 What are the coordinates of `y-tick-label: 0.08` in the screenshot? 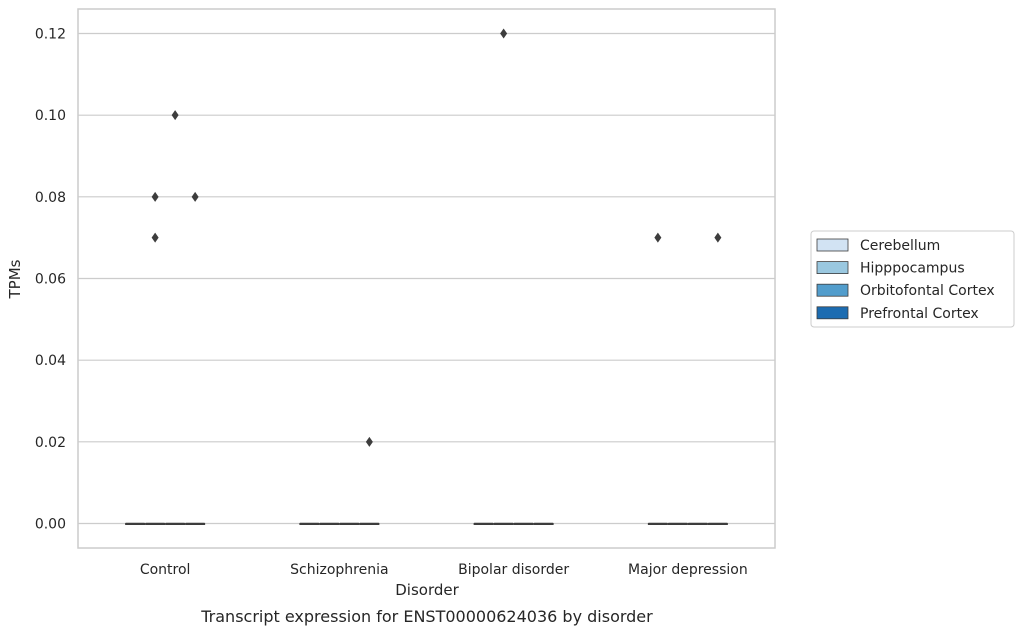 It's located at (50, 198).